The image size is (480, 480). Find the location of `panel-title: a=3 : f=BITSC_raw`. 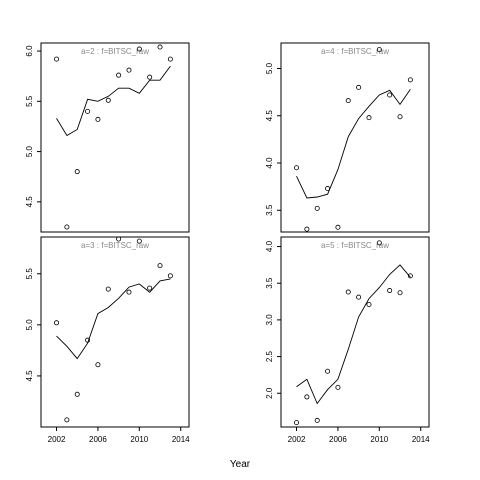

panel-title: a=3 : f=BITSC_raw is located at coordinates (115, 245).